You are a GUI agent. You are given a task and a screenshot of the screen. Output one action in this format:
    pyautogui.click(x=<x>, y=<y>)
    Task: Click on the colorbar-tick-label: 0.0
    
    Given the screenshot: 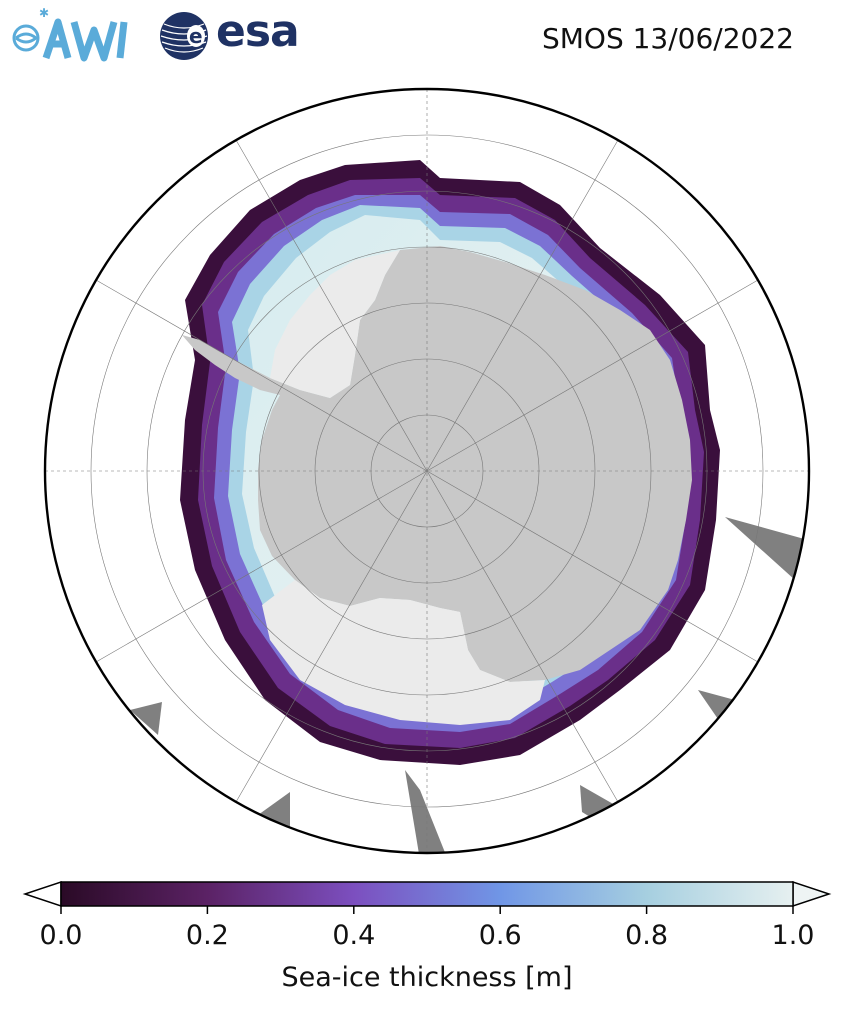 What is the action you would take?
    pyautogui.click(x=61, y=935)
    